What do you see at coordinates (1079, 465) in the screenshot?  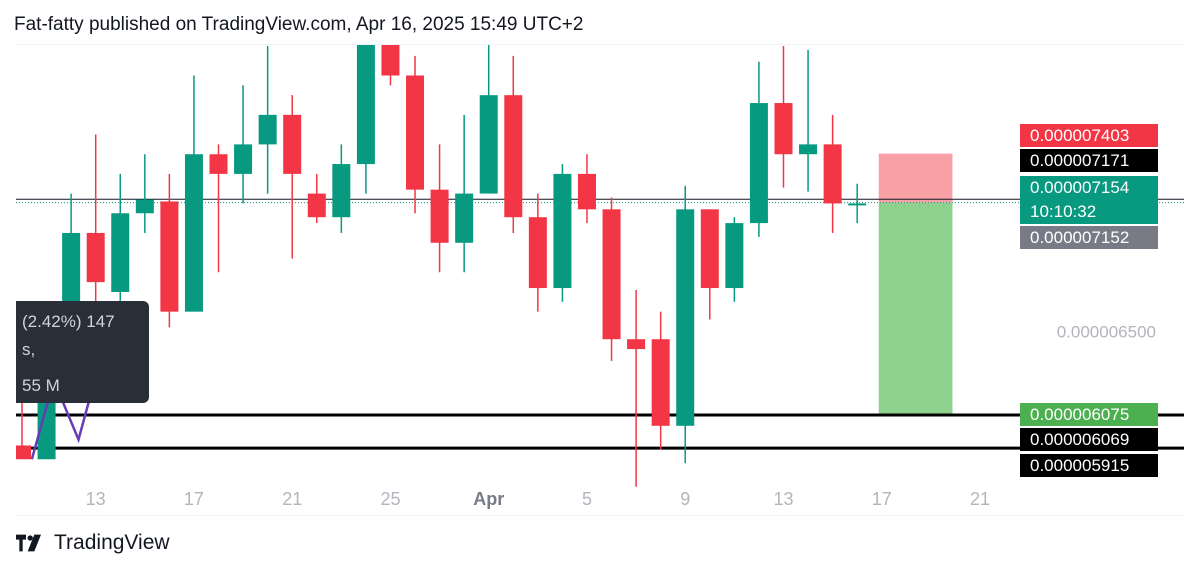 I see `price-label-text: 0.000005915` at bounding box center [1079, 465].